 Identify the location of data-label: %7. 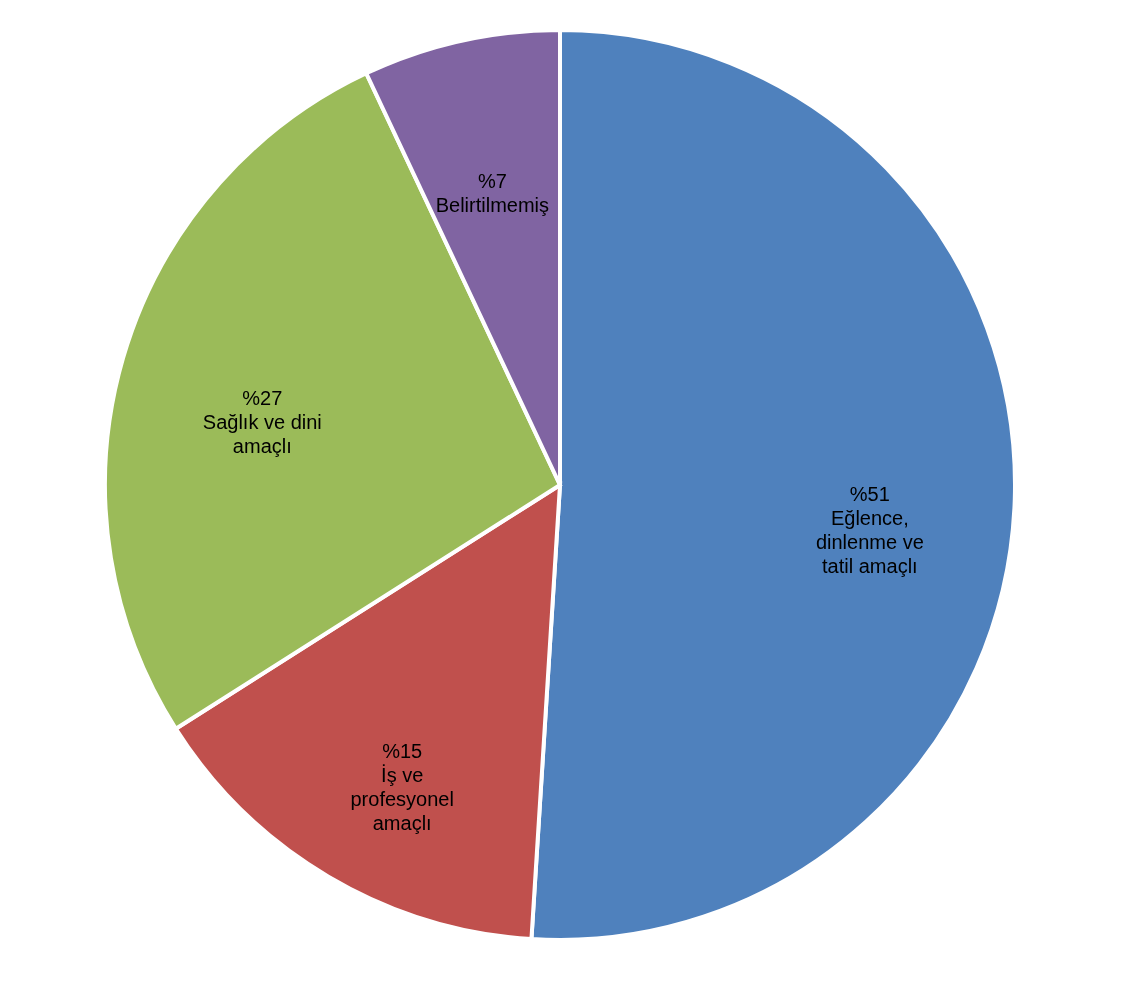
(492, 181).